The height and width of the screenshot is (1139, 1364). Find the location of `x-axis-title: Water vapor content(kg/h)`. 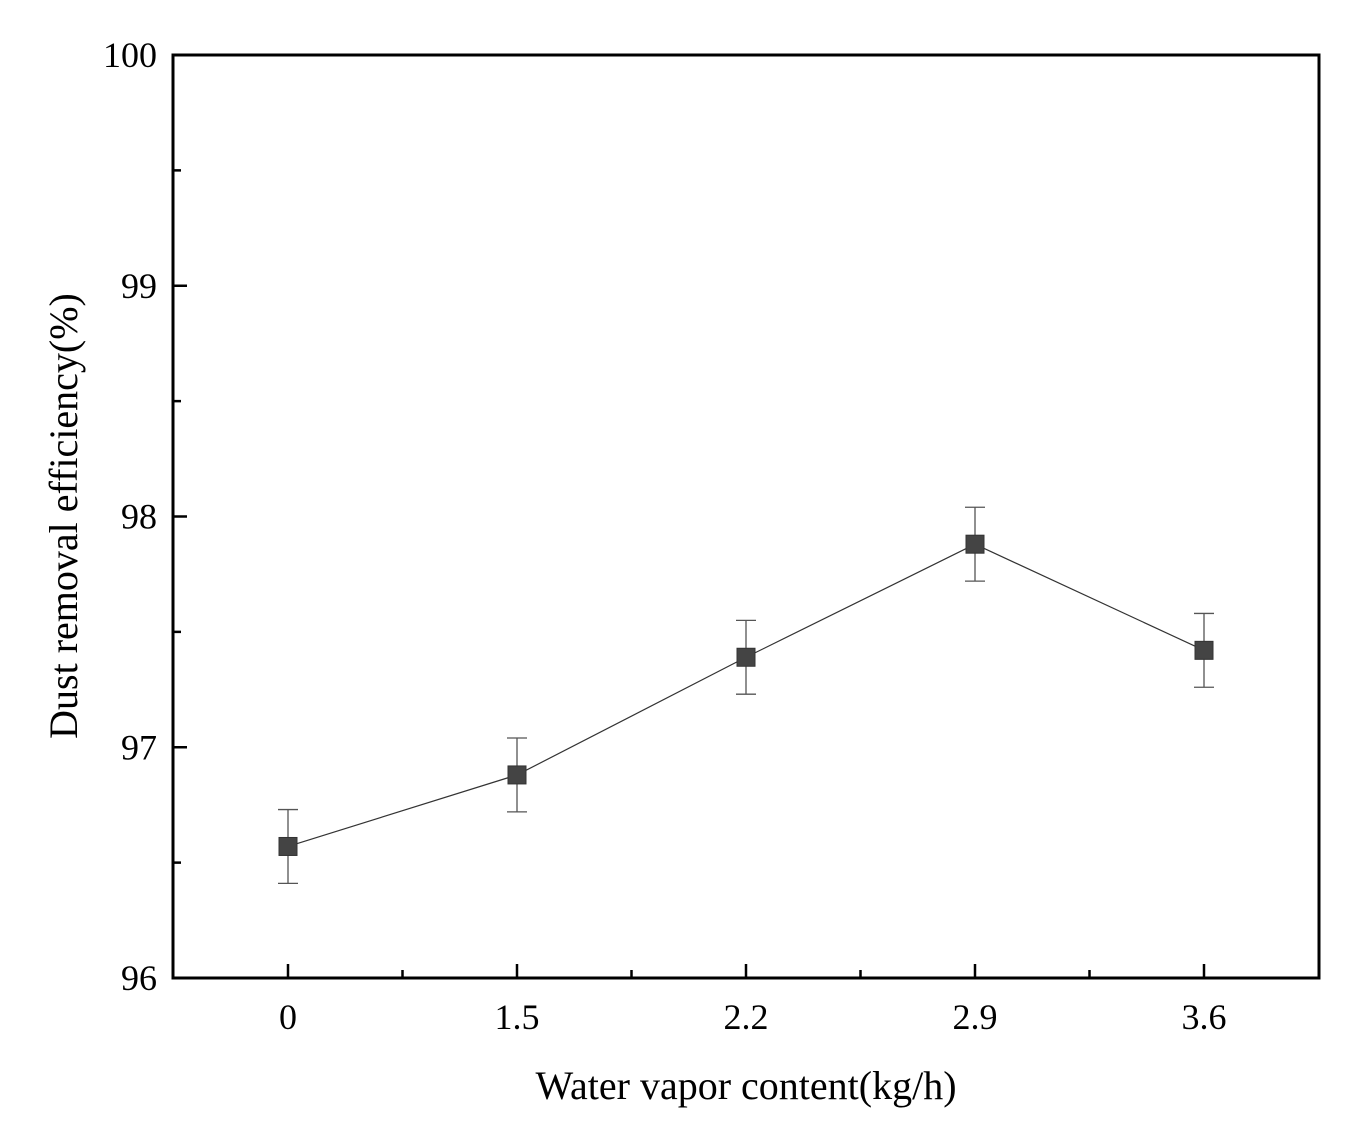

x-axis-title: Water vapor content(kg/h) is located at coordinates (745, 1085).